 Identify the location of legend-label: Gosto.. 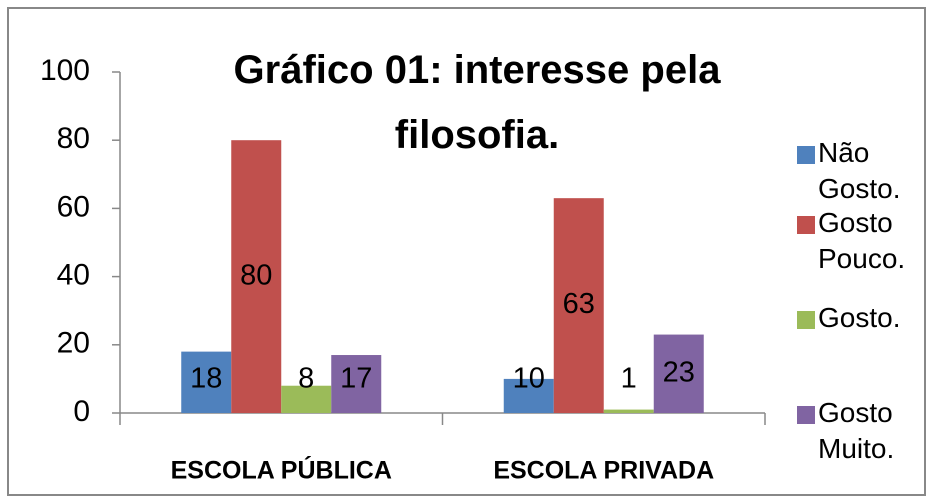
(859, 317).